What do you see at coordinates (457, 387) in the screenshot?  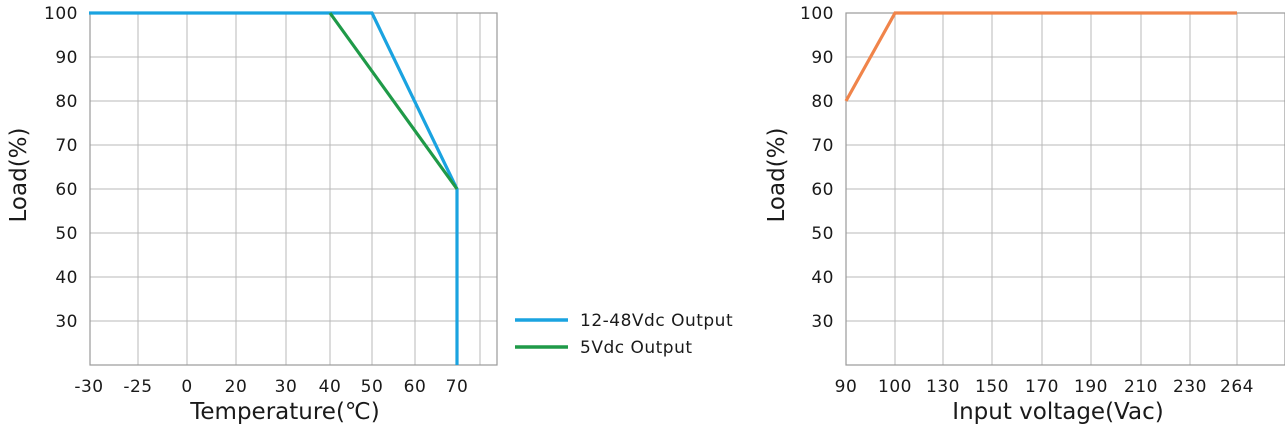 I see `x-tick-label: 70` at bounding box center [457, 387].